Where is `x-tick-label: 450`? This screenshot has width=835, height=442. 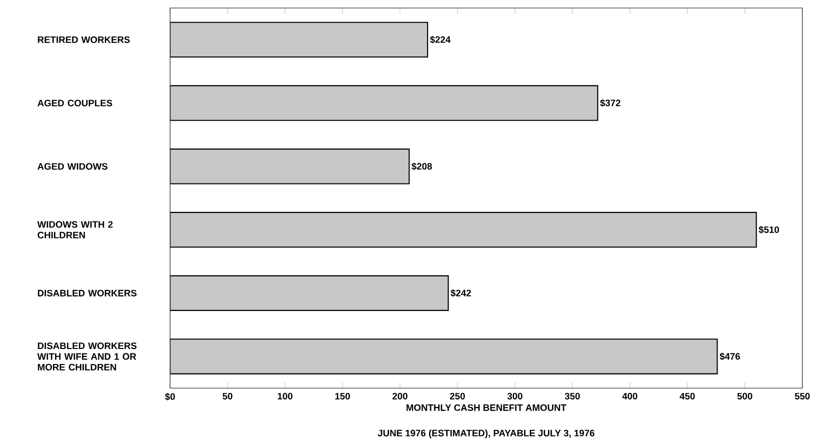 x-tick-label: 450 is located at coordinates (687, 396).